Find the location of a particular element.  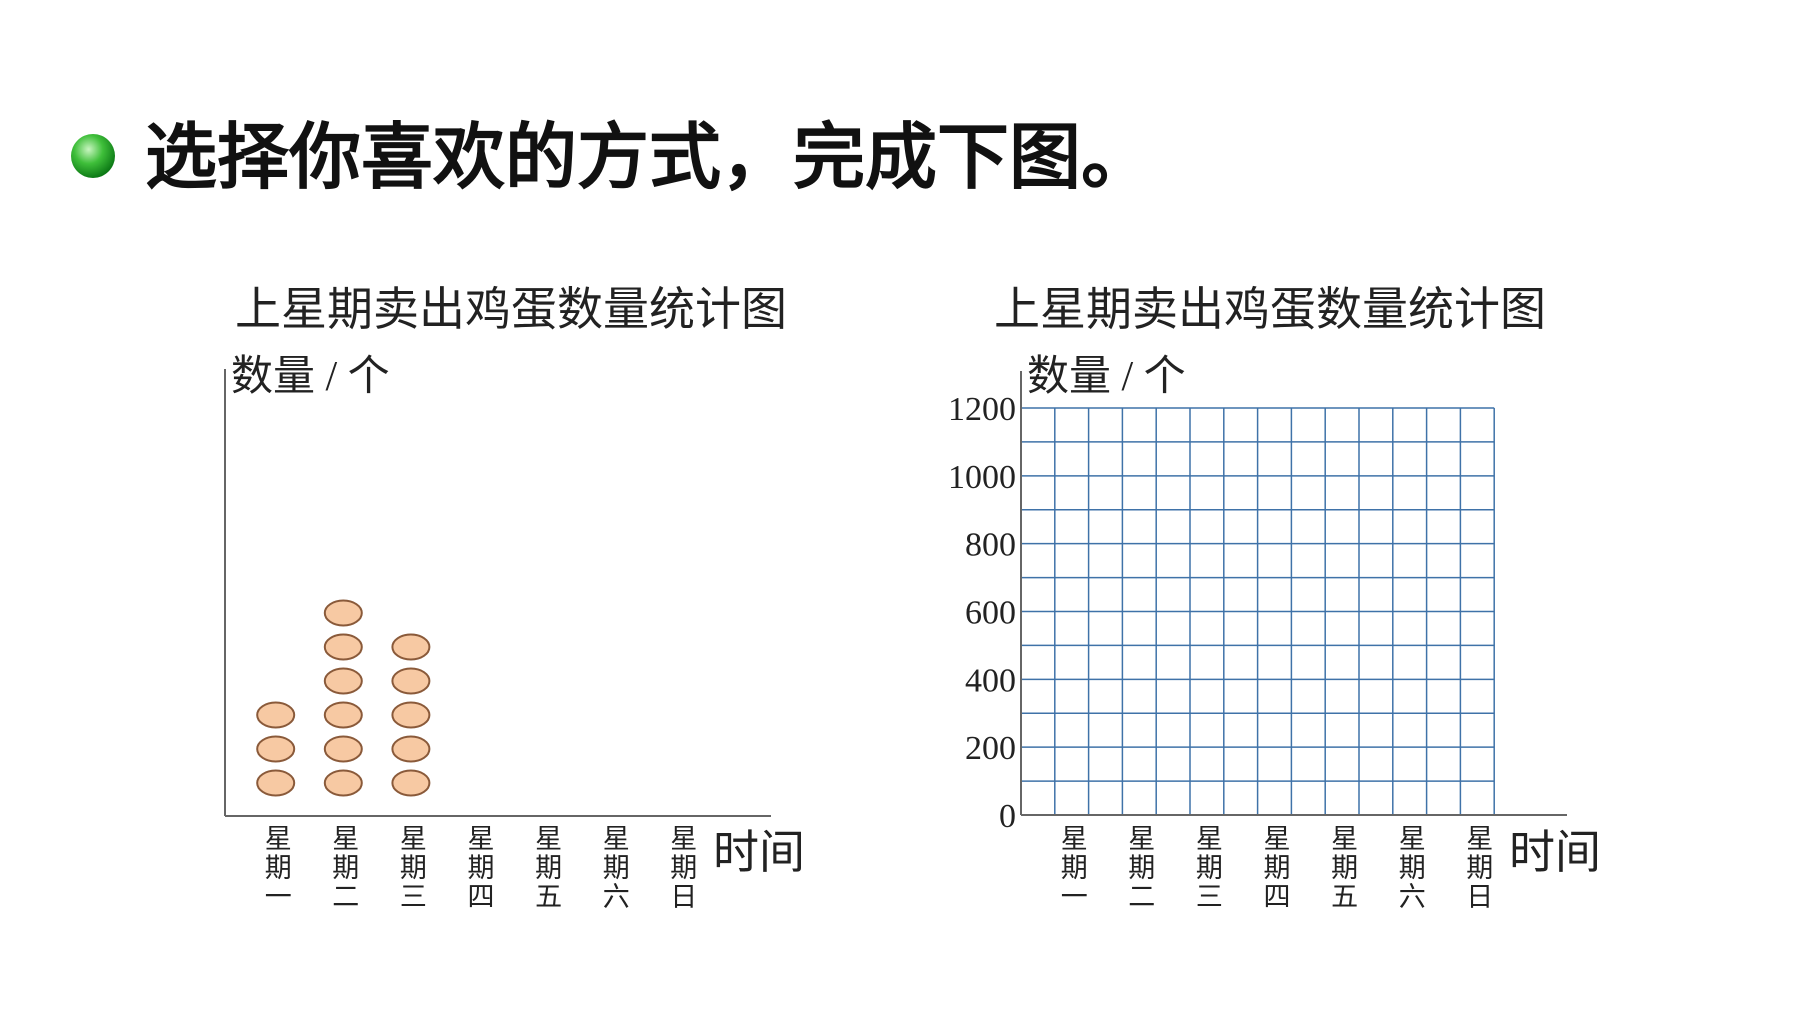

y-tick-label: 0 is located at coordinates (1007, 816).